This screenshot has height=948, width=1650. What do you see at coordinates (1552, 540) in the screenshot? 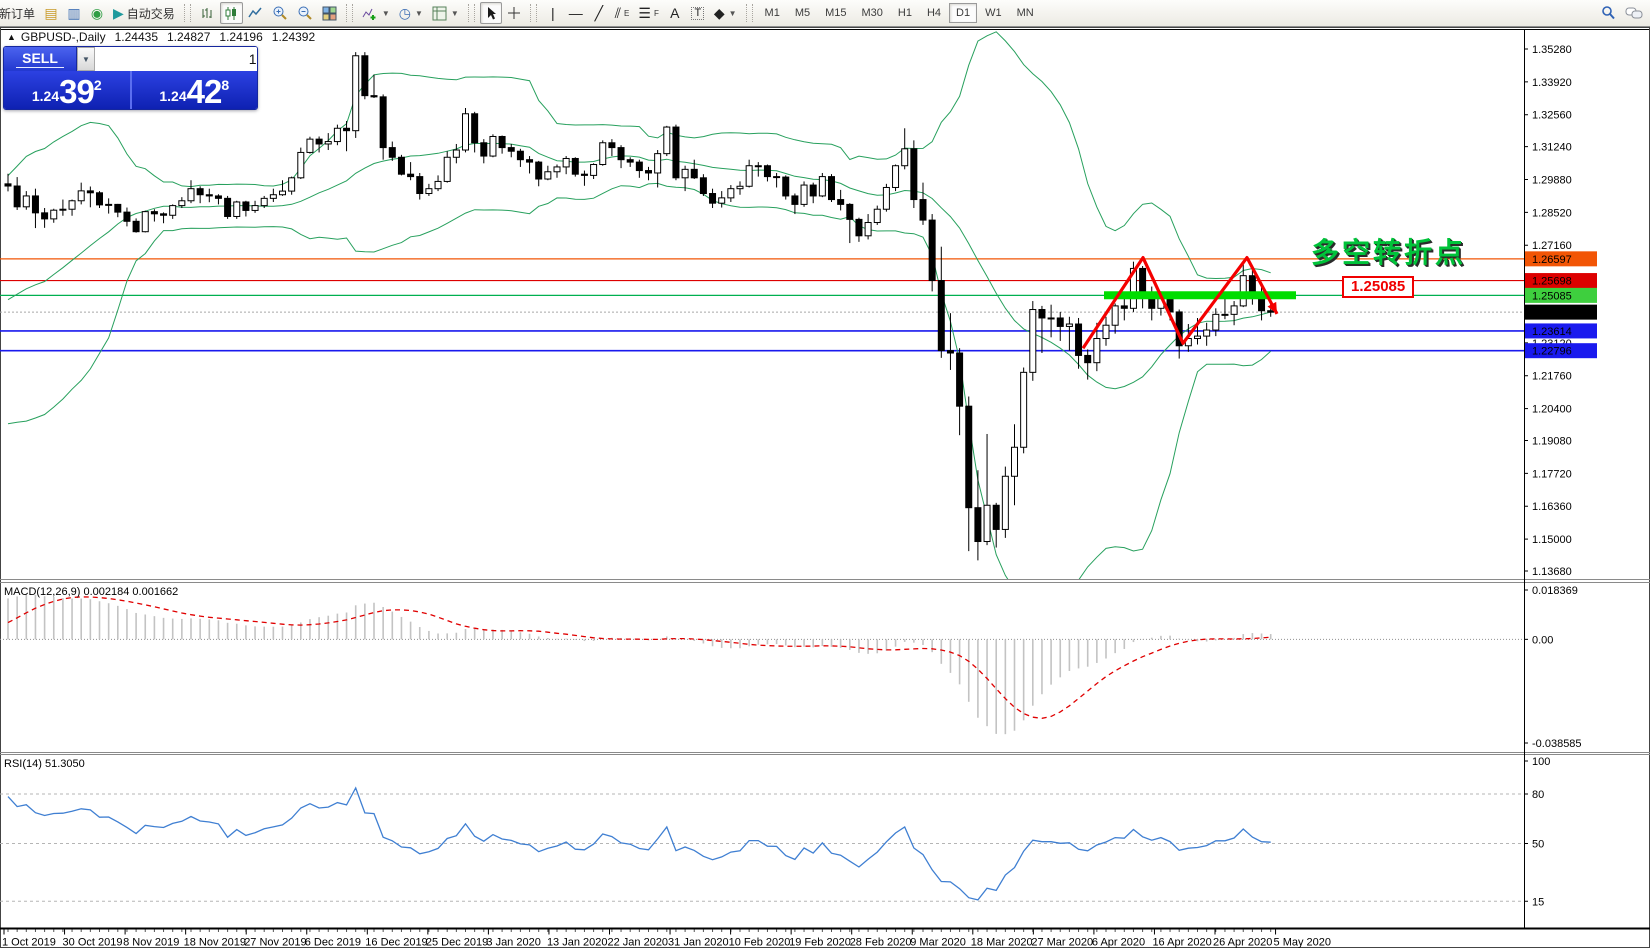
I see `svg-text: 1.15000` at bounding box center [1552, 540].